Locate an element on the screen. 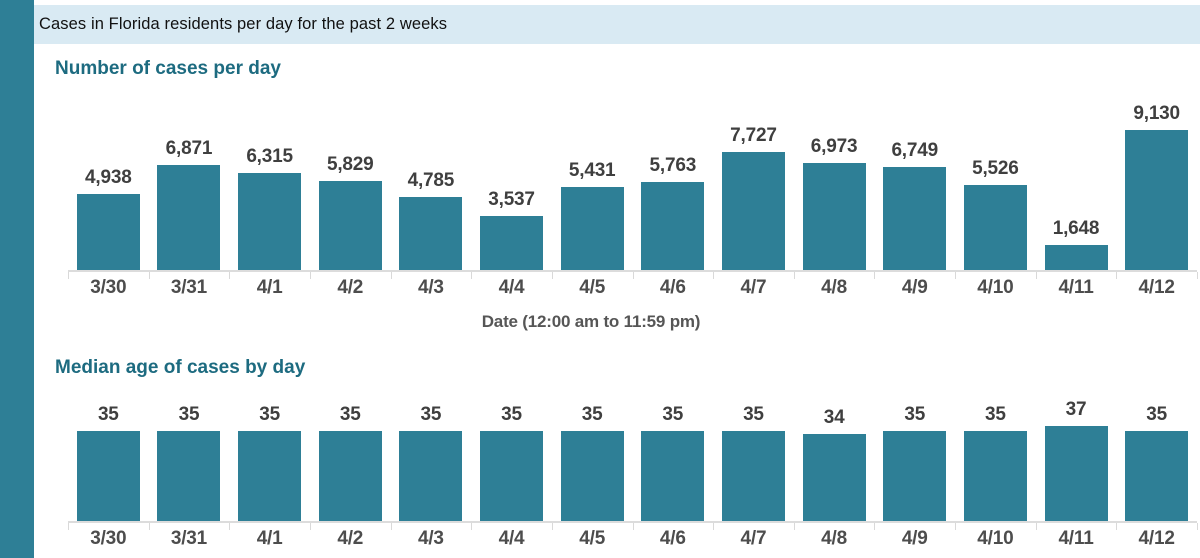 The image size is (1200, 558). bar-3/31: 35 is located at coordinates (189, 462).